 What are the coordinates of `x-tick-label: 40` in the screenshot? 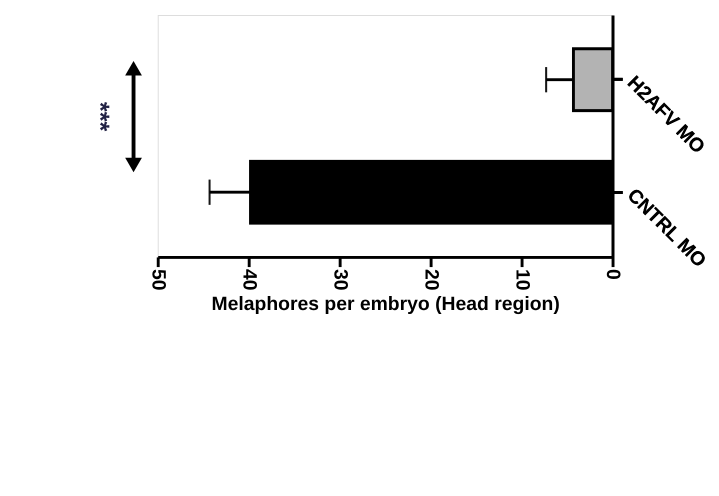 It's located at (249, 280).